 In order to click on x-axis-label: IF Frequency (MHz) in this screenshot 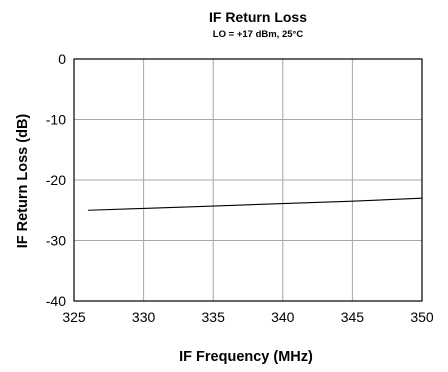, I will do `click(246, 357)`.